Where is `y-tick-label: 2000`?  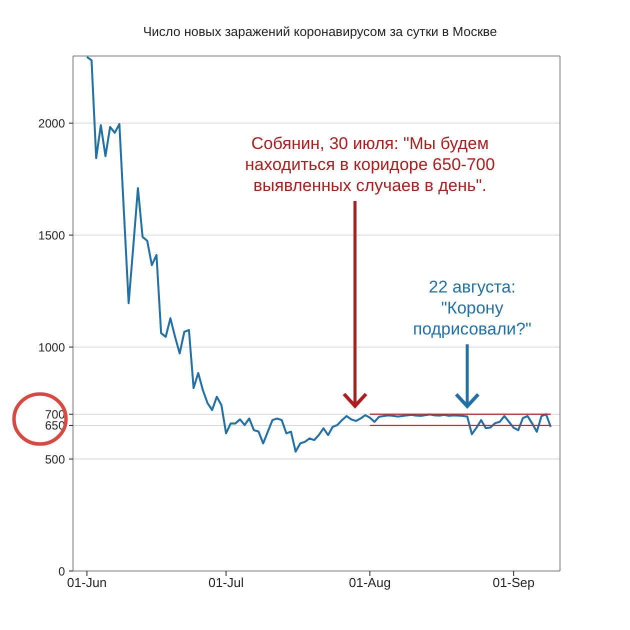 y-tick-label: 2000 is located at coordinates (52, 123).